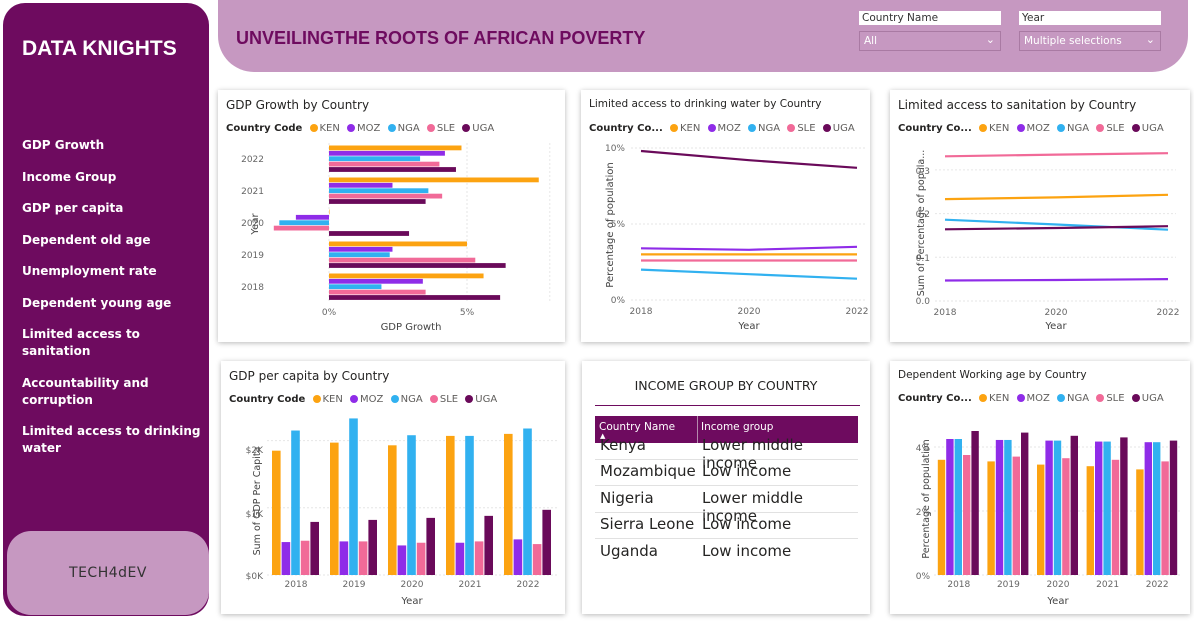 The image size is (1194, 628). Describe the element at coordinates (69, 176) in the screenshot. I see `nav-income-group: Income Group` at that location.